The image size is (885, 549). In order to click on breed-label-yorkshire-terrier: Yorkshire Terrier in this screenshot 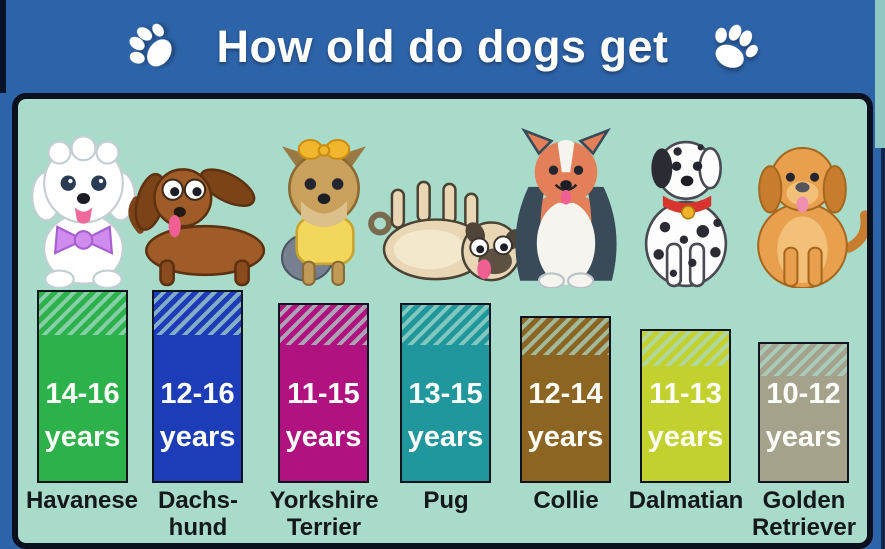, I will do `click(324, 514)`.